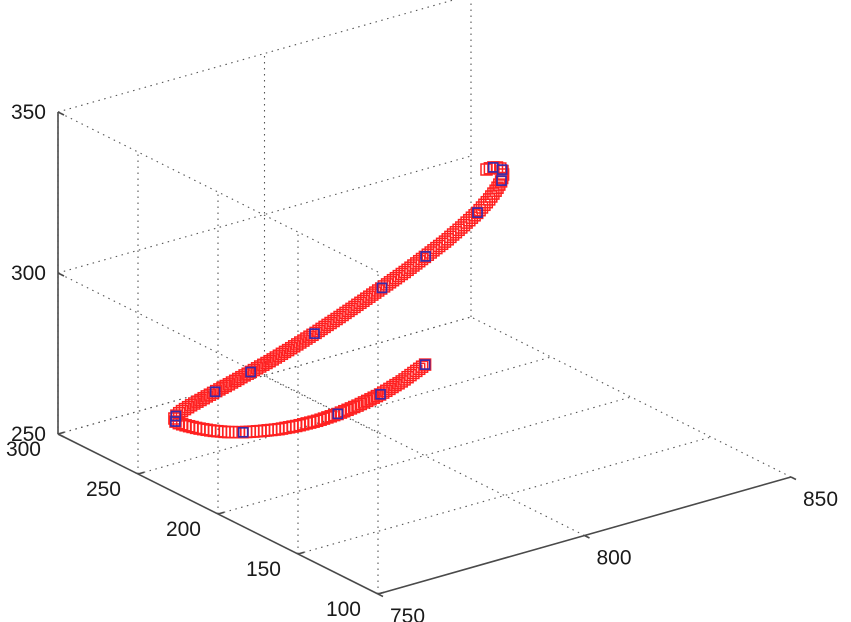 The image size is (851, 622). Describe the element at coordinates (23, 449) in the screenshot. I see `y-tick-label: 300` at that location.